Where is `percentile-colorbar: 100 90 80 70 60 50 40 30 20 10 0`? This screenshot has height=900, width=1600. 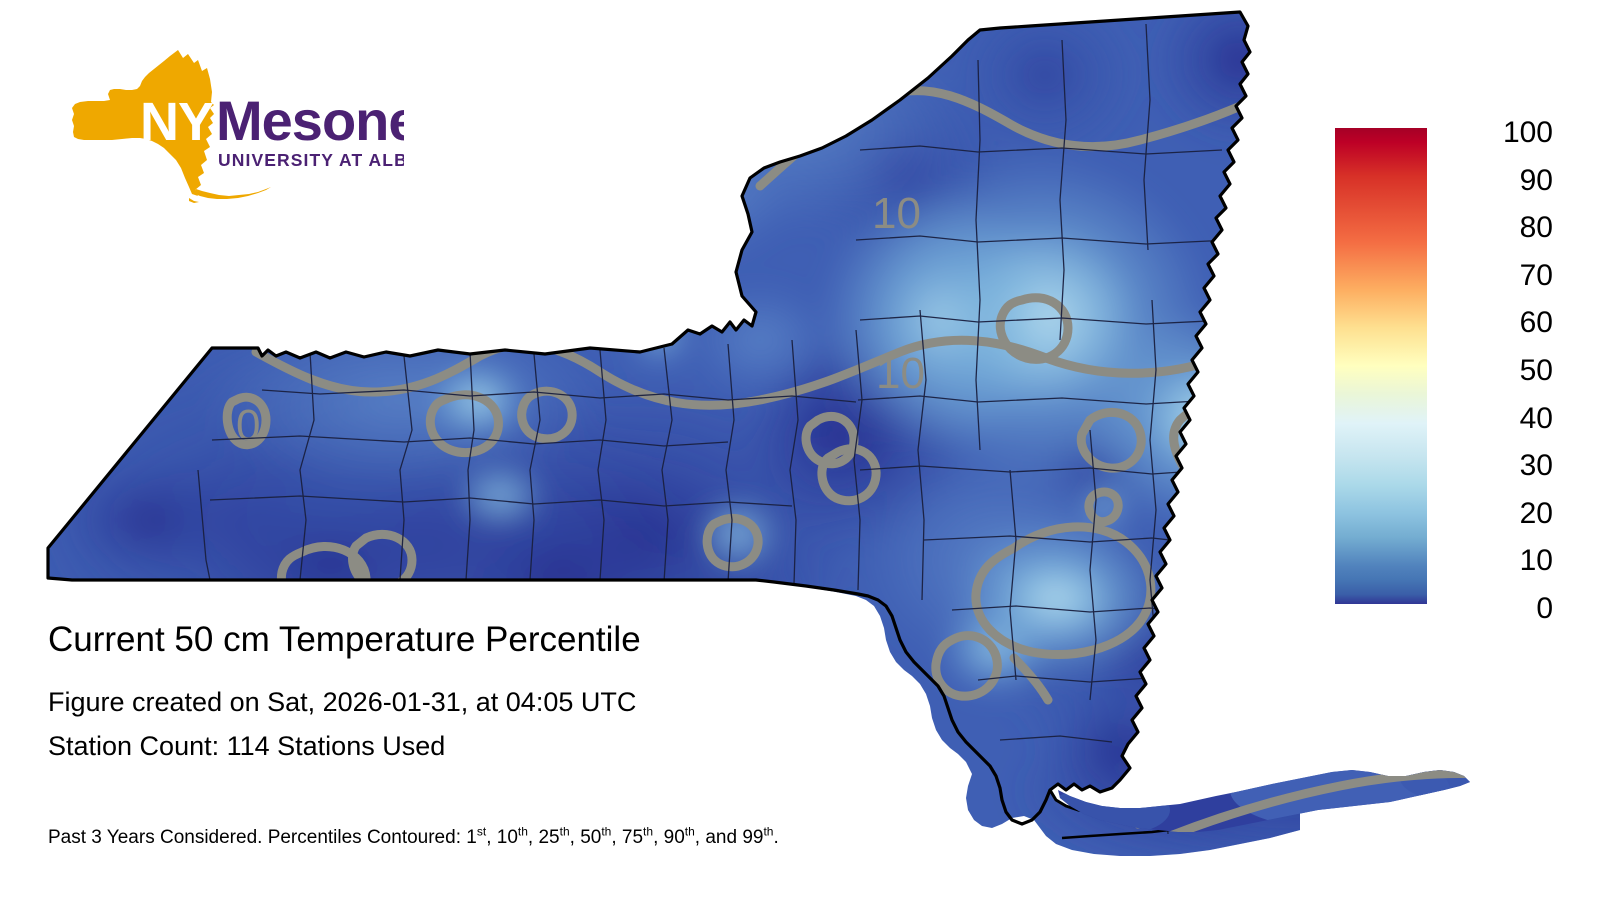 percentile-colorbar: 100 90 80 70 60 50 40 30 20 10 0 is located at coordinates (1450, 370).